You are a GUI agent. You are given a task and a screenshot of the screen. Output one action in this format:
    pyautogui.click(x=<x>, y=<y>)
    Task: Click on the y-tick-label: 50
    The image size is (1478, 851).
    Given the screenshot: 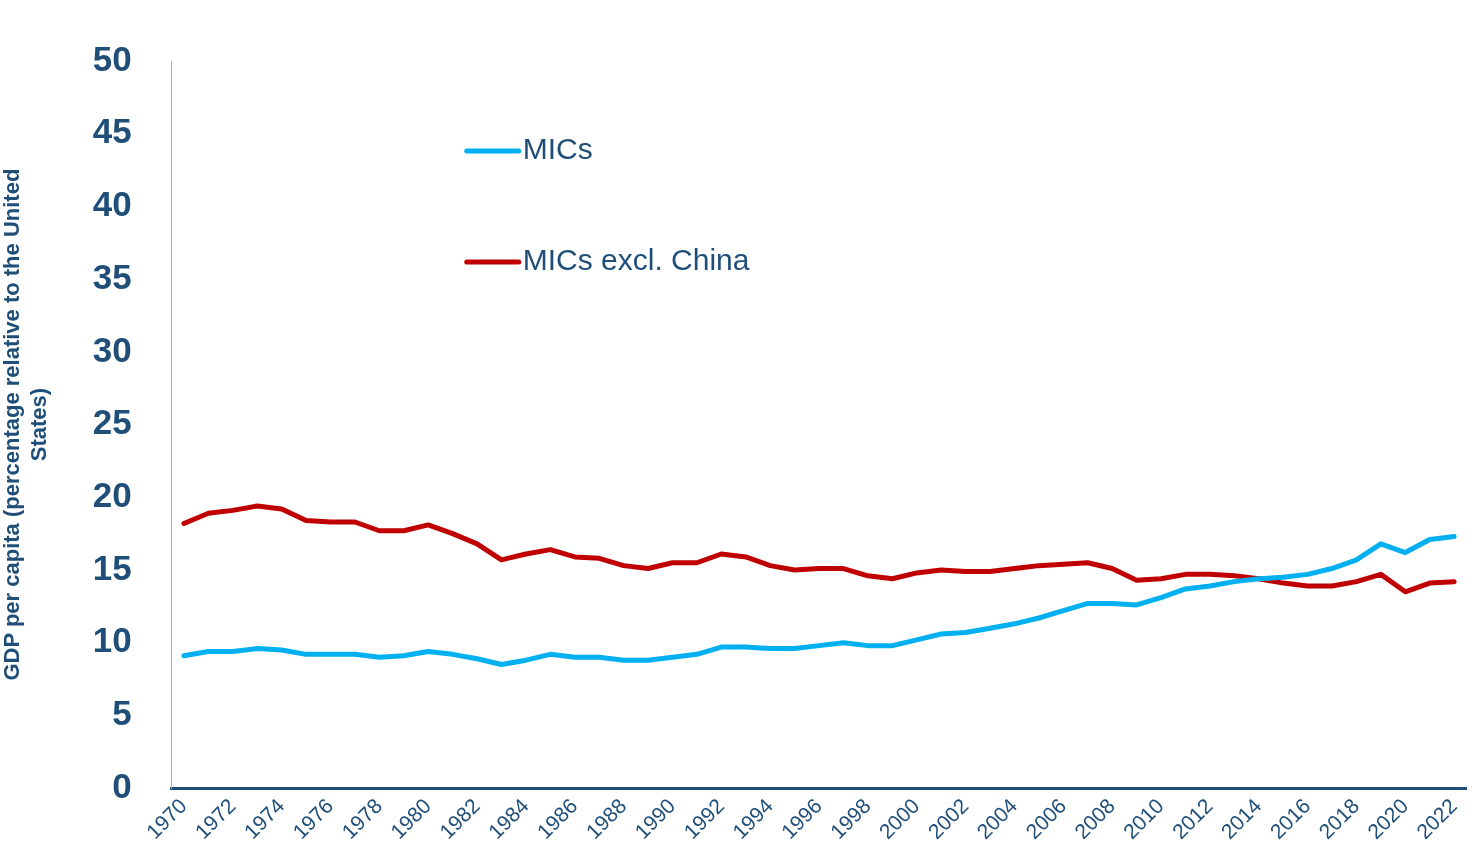 What is the action you would take?
    pyautogui.click(x=112, y=58)
    